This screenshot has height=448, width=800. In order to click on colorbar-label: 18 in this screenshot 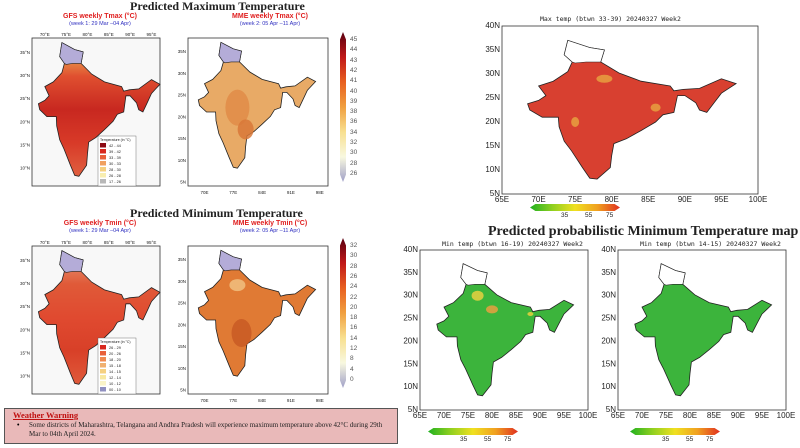, I will do `click(354, 318)`.